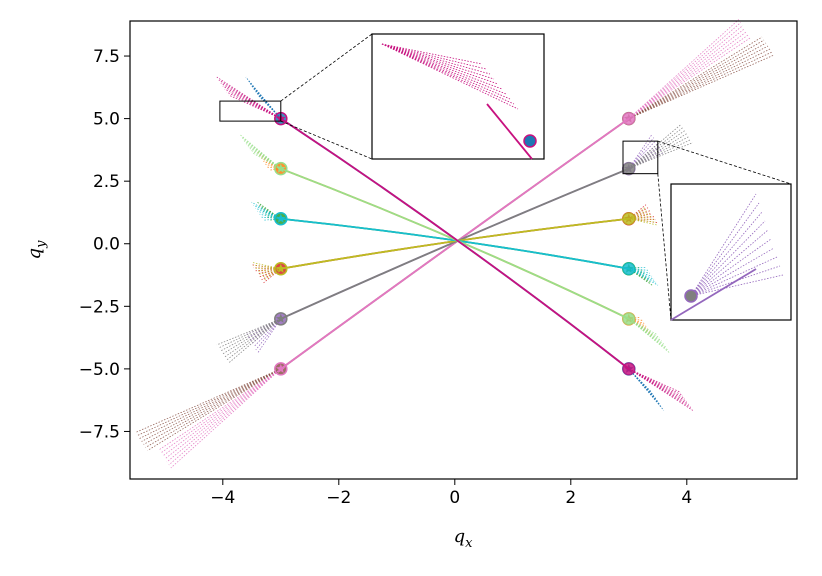 This screenshot has height=576, width=822. What do you see at coordinates (509, 131) in the screenshot?
I see `inset-line` at bounding box center [509, 131].